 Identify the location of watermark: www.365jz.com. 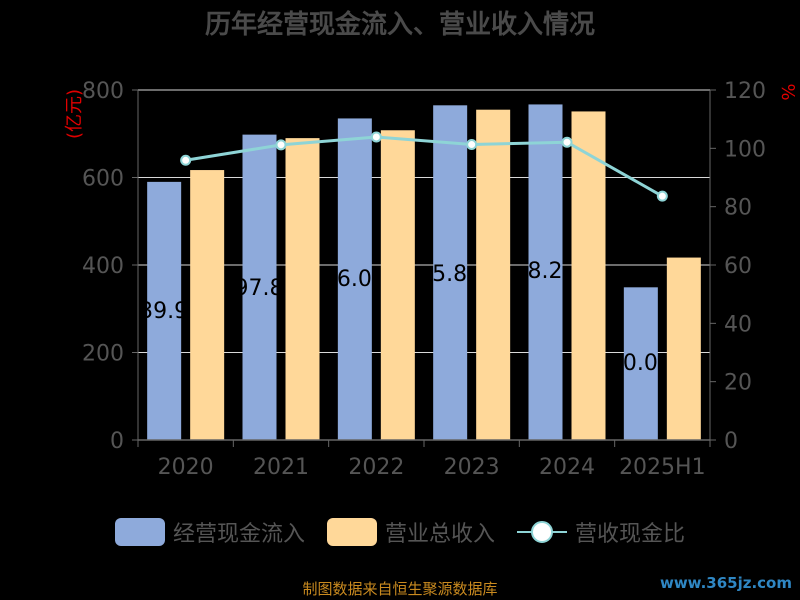
(725, 583).